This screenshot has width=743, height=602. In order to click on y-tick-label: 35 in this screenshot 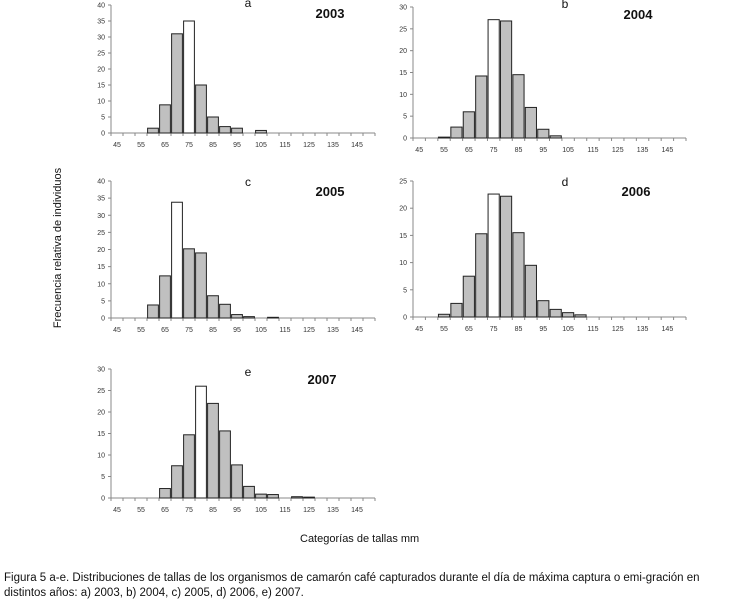, I will do `click(101, 199)`.